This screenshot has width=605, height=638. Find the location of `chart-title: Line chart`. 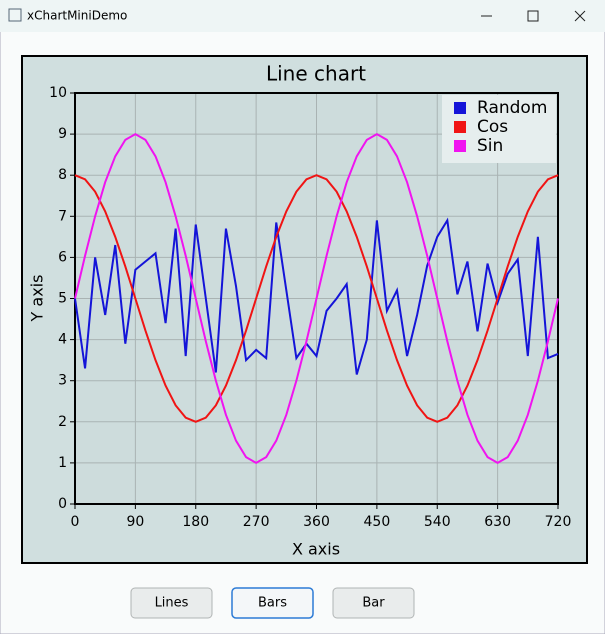

chart-title: Line chart is located at coordinates (316, 74).